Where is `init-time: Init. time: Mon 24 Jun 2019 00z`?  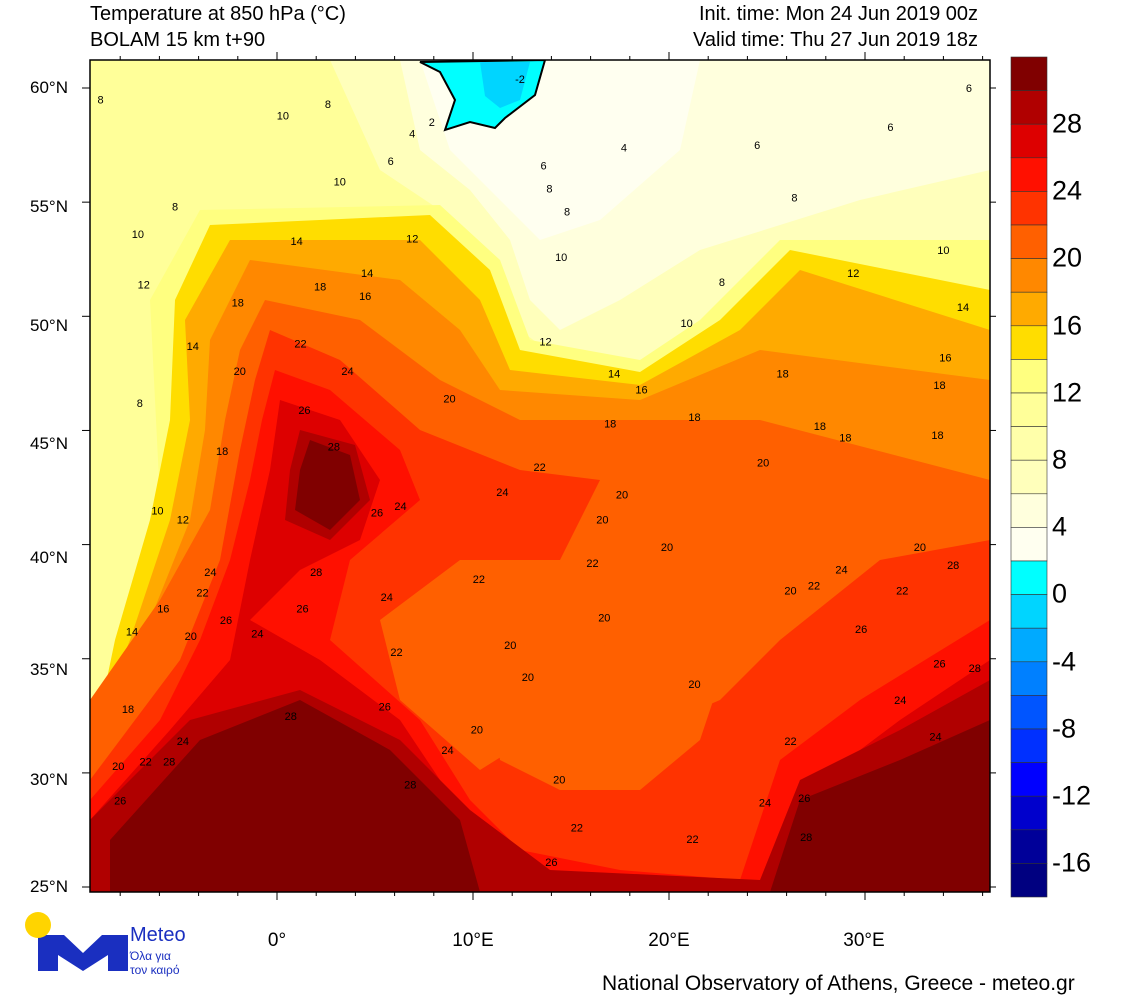
init-time: Init. time: Mon 24 Jun 2019 00z is located at coordinates (838, 14).